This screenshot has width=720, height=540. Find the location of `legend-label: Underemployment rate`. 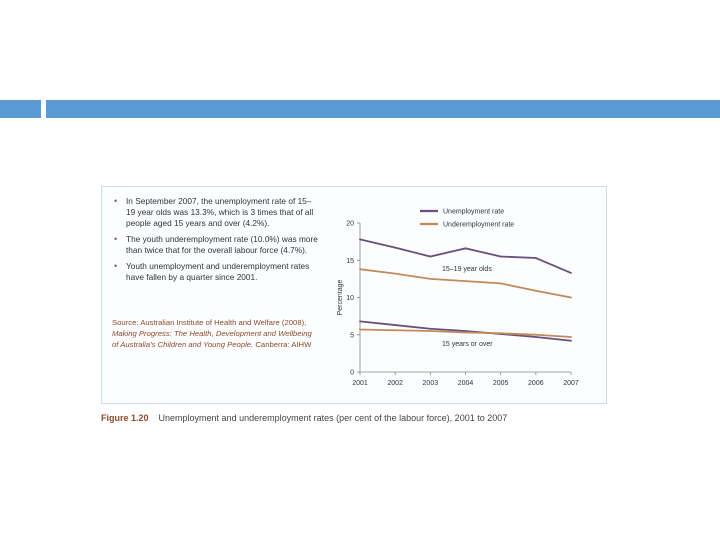

legend-label: Underemployment rate is located at coordinates (478, 225).